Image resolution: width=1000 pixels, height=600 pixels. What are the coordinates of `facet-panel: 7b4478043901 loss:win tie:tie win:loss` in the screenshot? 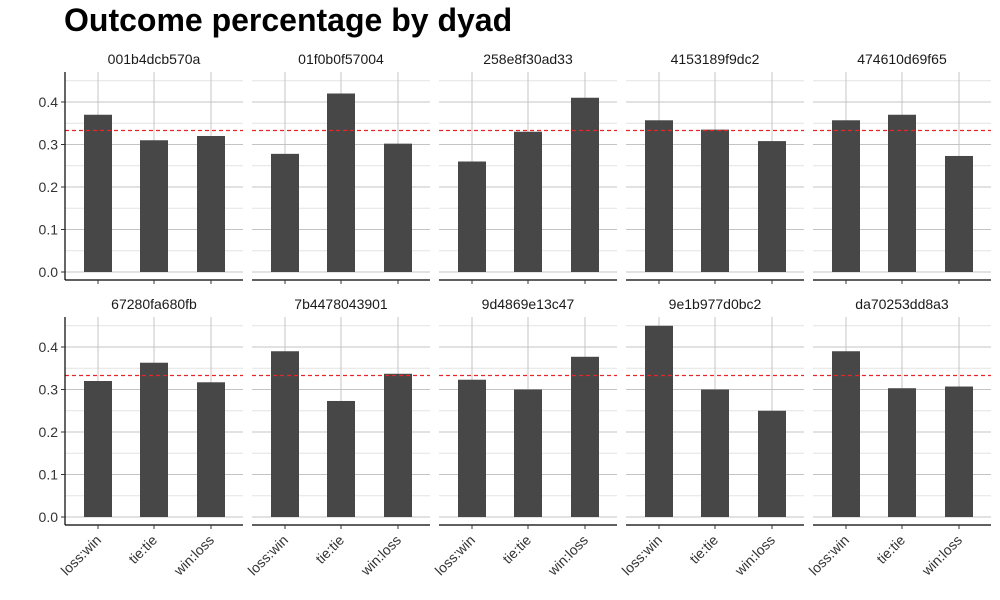 It's located at (337, 437).